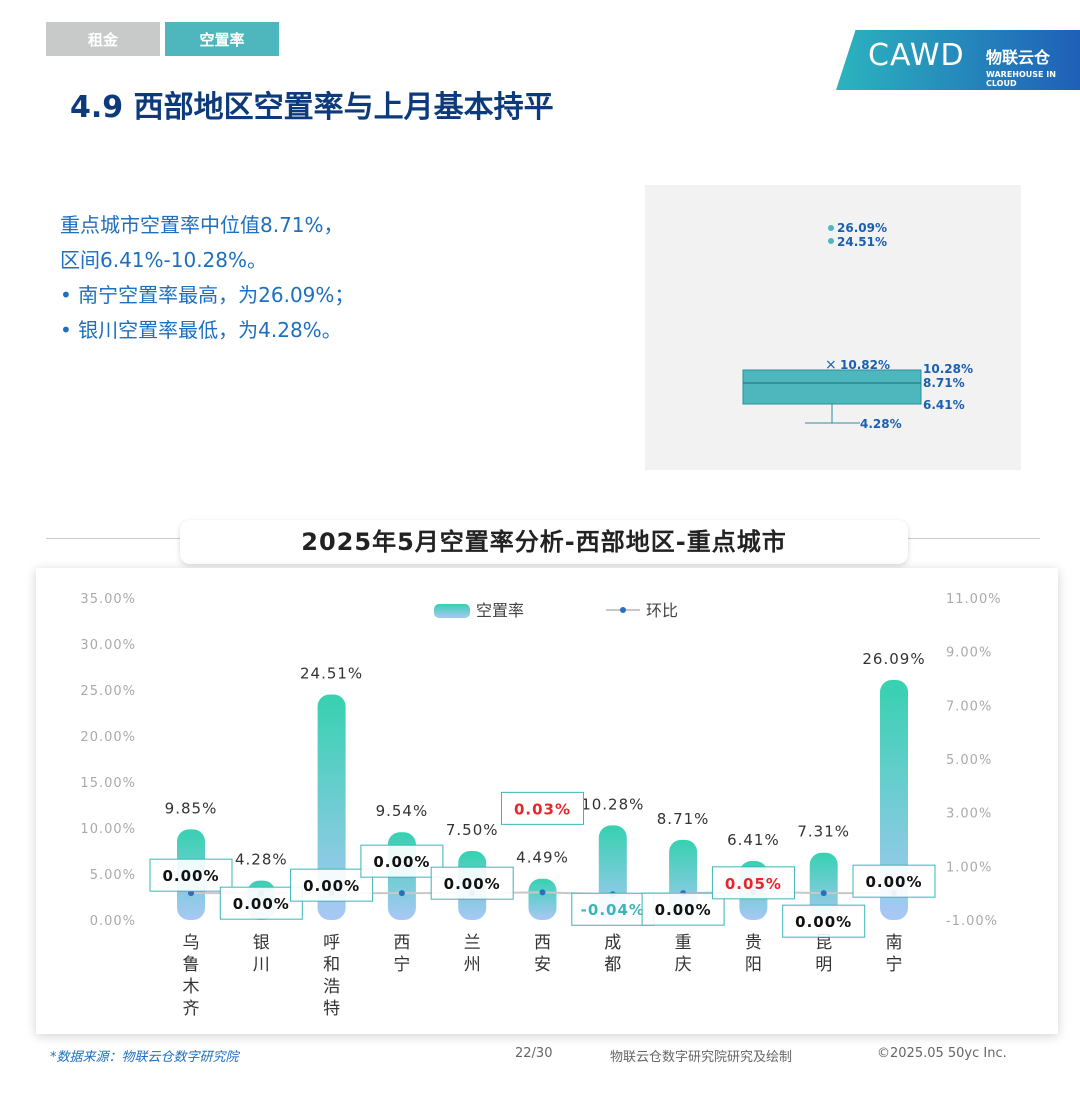 The image size is (1080, 1100). What do you see at coordinates (103, 39) in the screenshot?
I see `tab-rent: 租金` at bounding box center [103, 39].